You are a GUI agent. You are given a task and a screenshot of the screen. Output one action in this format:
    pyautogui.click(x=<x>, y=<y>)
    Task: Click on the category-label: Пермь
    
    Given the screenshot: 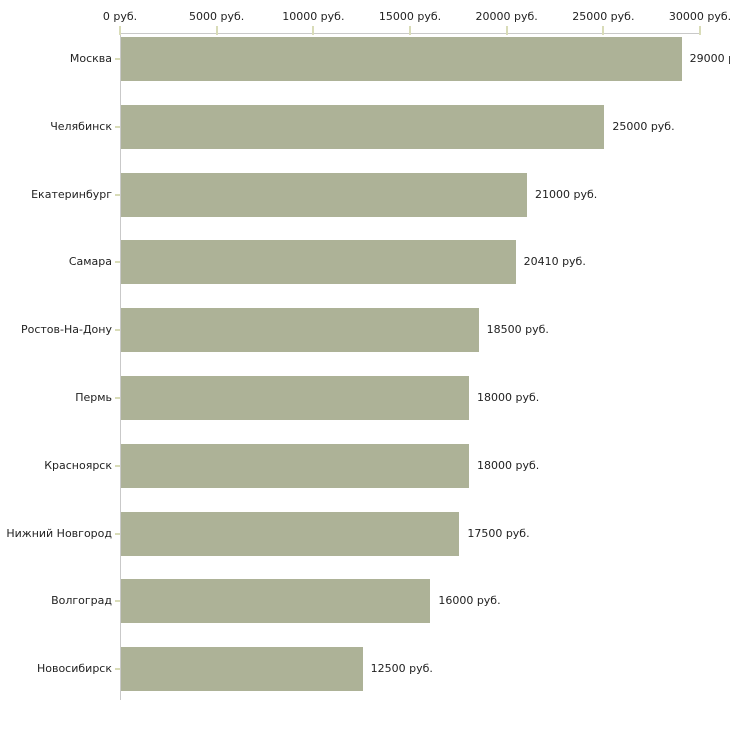 What is the action you would take?
    pyautogui.click(x=93, y=397)
    